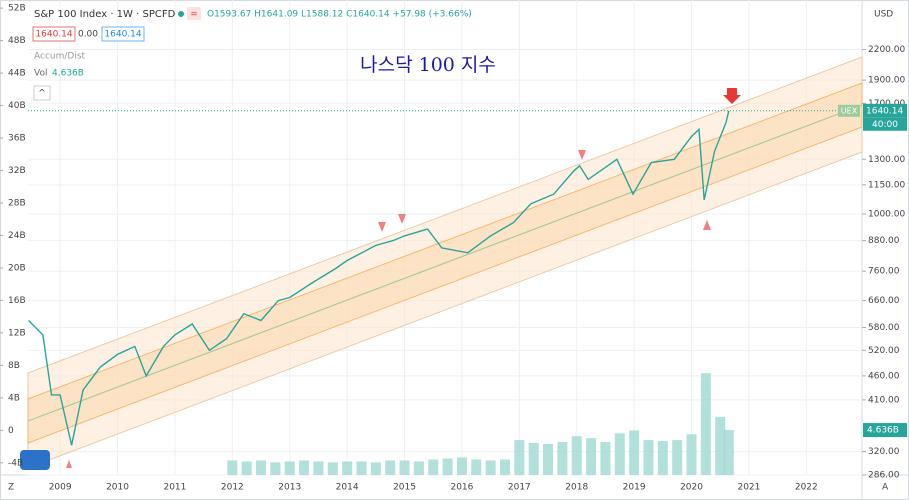 This screenshot has width=909, height=500. I want to click on countdown-box, so click(885, 124).